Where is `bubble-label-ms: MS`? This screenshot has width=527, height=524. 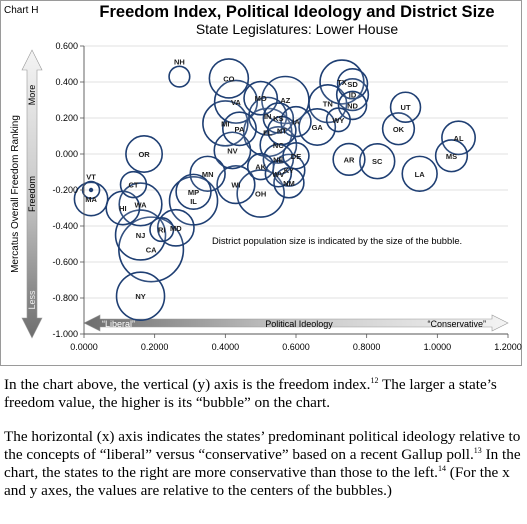 bubble-label-ms: MS is located at coordinates (451, 156).